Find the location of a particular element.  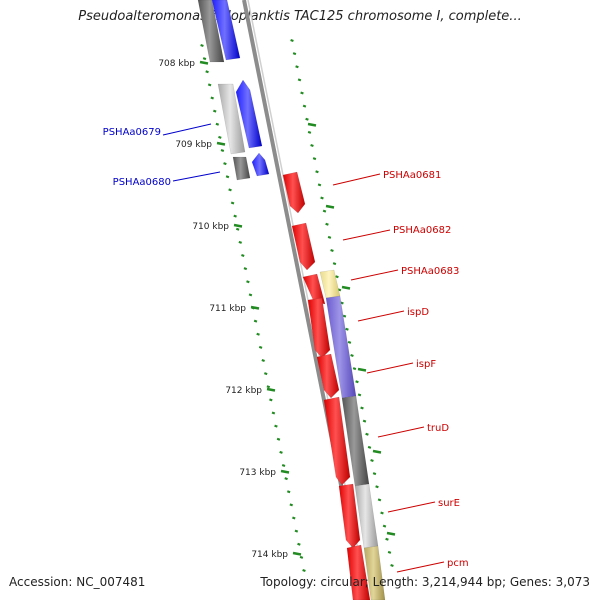

gene-label: truD is located at coordinates (438, 428).